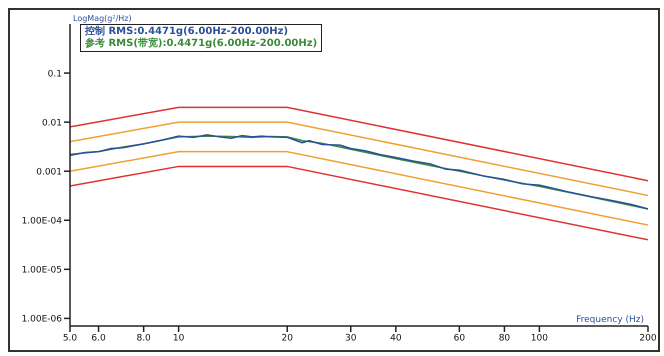 This screenshot has width=664, height=356. Describe the element at coordinates (42, 319) in the screenshot. I see `y-tick-label: 1.00E-06` at that location.